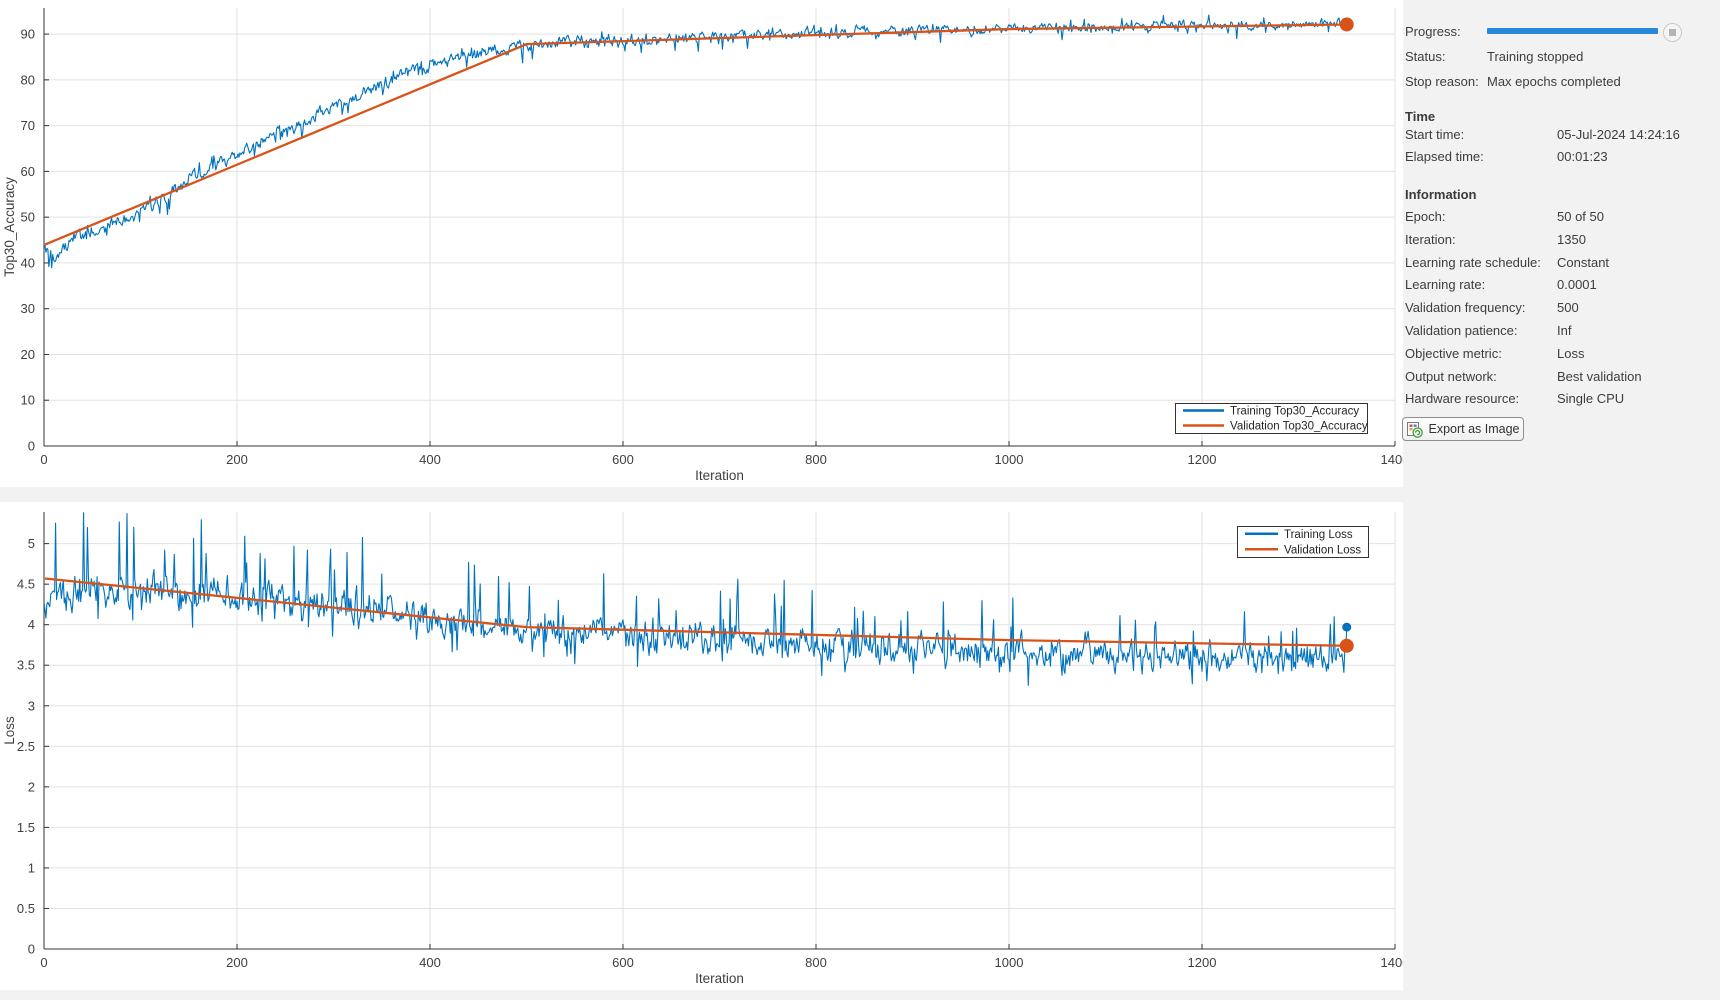 Image resolution: width=1720 pixels, height=1000 pixels. What do you see at coordinates (26, 827) in the screenshot?
I see `svg-text: 1.5` at bounding box center [26, 827].